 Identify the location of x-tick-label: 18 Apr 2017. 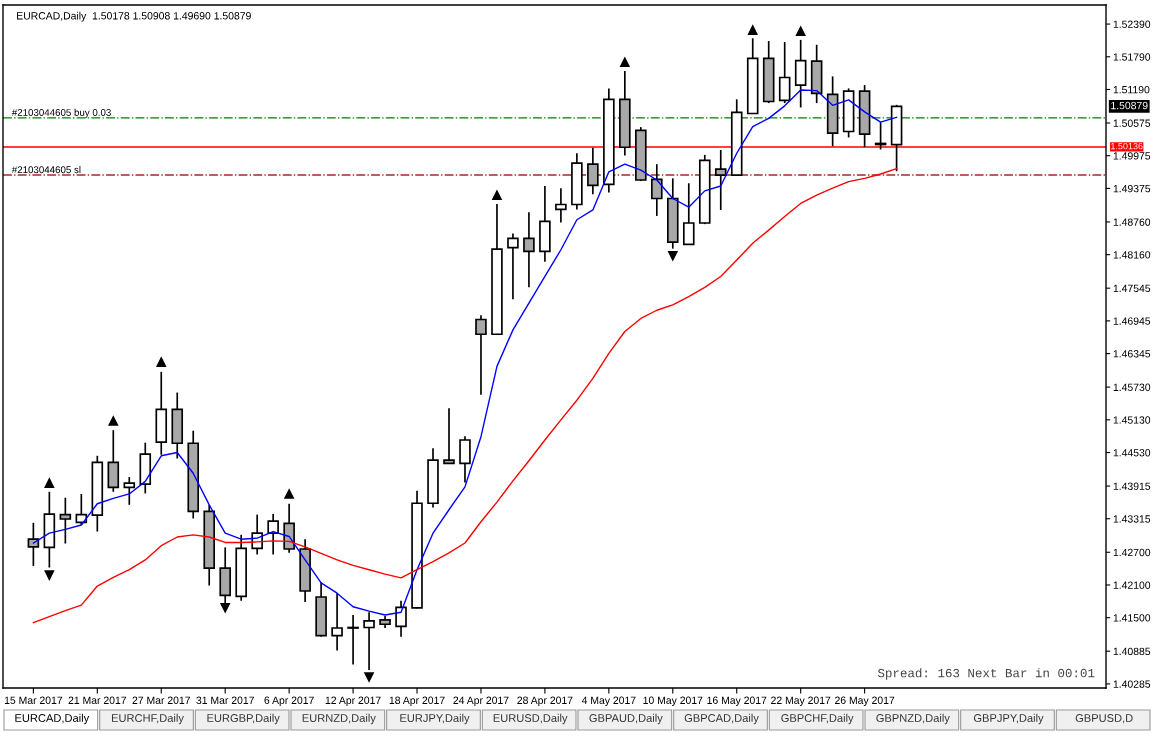
(417, 701).